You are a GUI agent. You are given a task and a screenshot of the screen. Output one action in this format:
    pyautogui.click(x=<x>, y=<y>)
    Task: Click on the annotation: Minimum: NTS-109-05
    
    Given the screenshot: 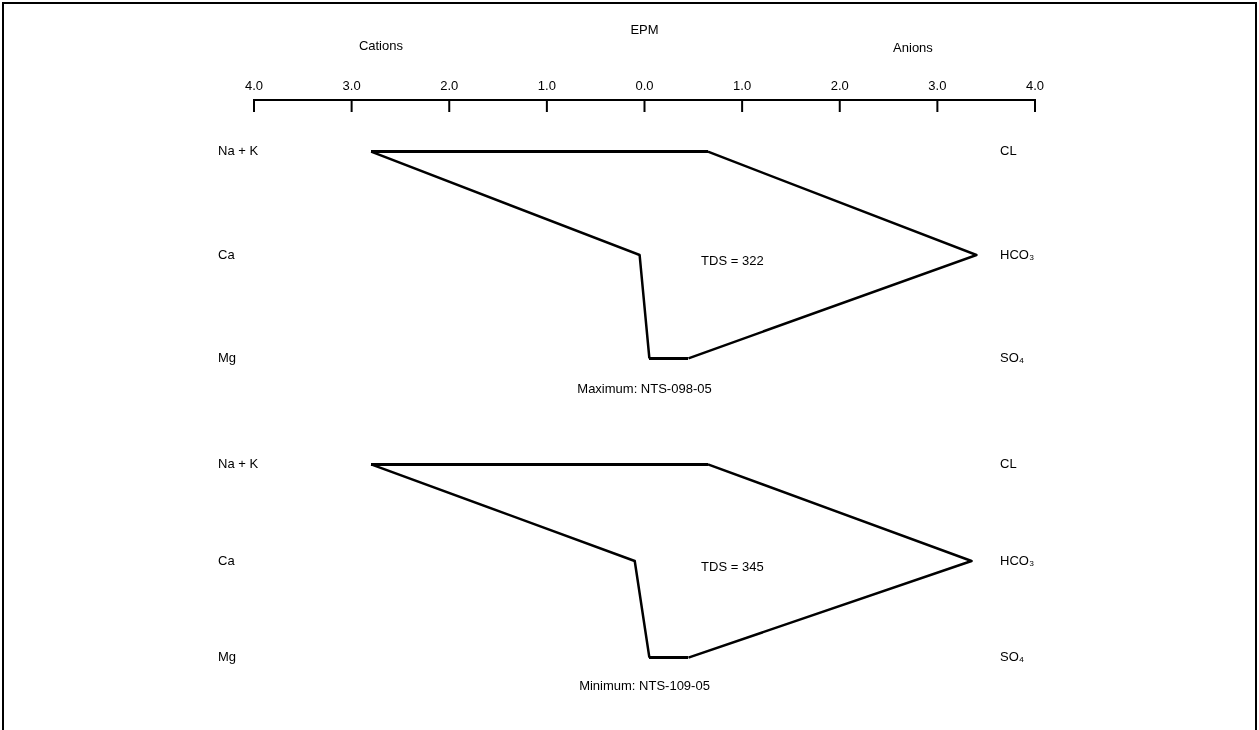 What is the action you would take?
    pyautogui.click(x=644, y=686)
    